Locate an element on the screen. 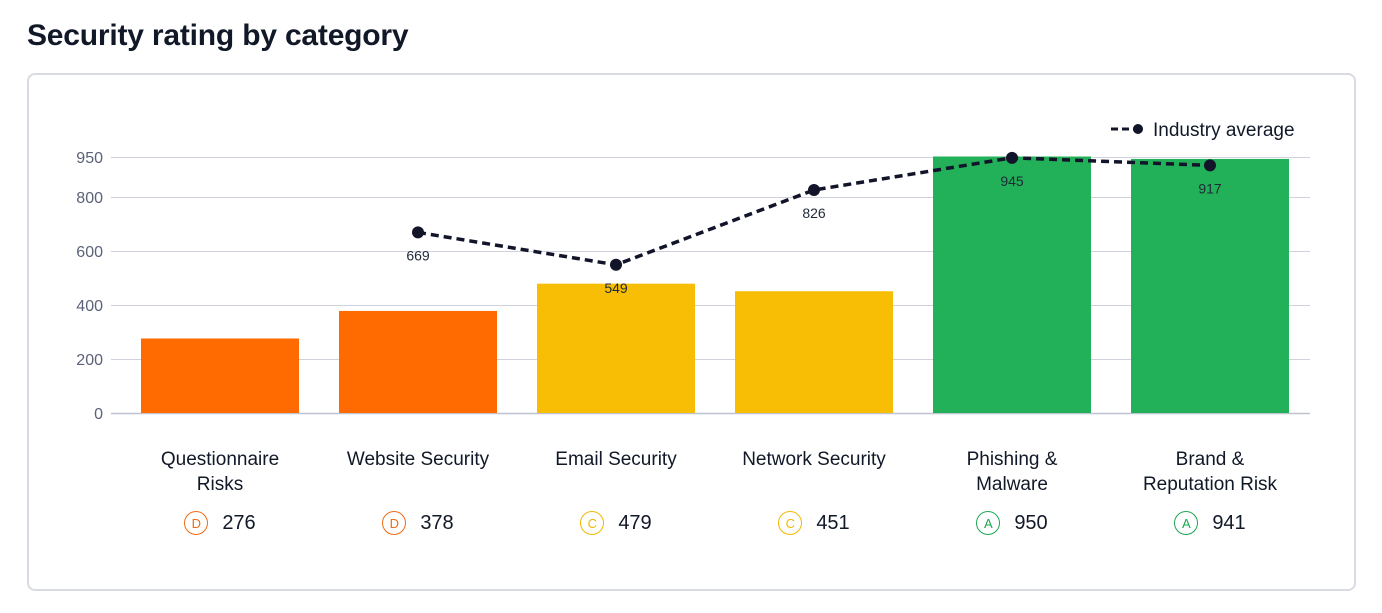 Image resolution: width=1382 pixels, height=613 pixels. category-label: Website Security is located at coordinates (418, 472).